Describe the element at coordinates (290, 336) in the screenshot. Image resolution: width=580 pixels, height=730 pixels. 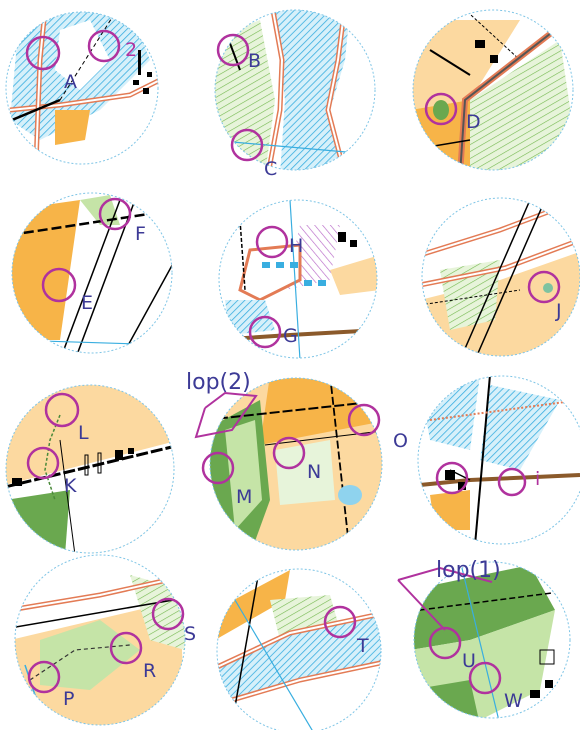
I see `control-label-g: G` at that location.